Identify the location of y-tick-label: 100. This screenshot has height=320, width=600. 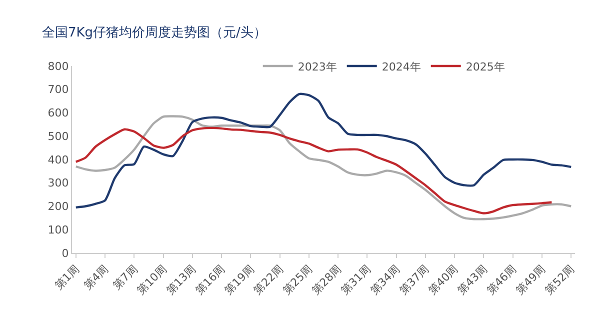
(58, 229).